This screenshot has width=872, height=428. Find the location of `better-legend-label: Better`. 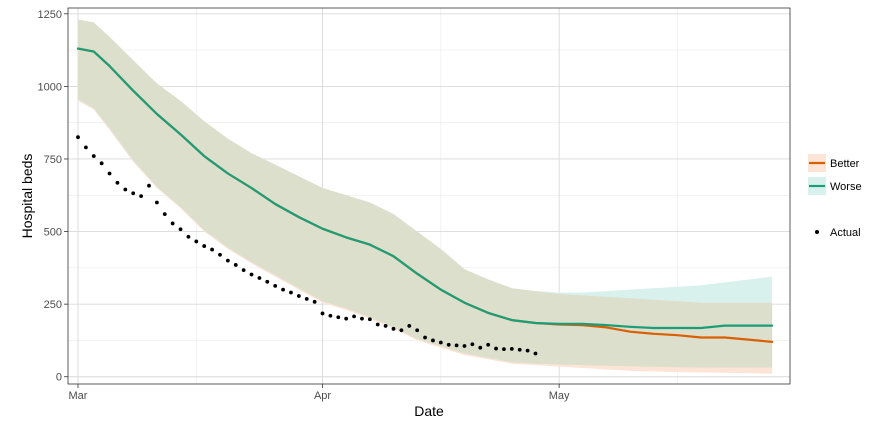

better-legend-label: Better is located at coordinates (845, 164).